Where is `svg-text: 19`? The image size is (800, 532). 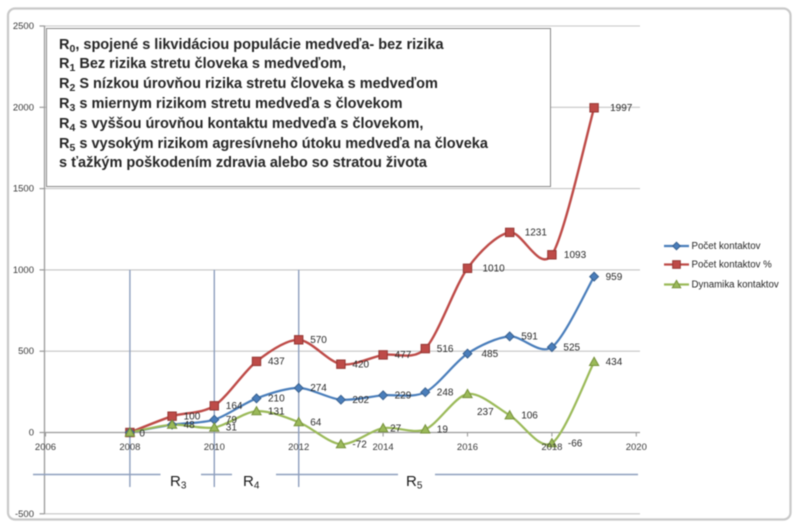
svg-text: 19 is located at coordinates (443, 430).